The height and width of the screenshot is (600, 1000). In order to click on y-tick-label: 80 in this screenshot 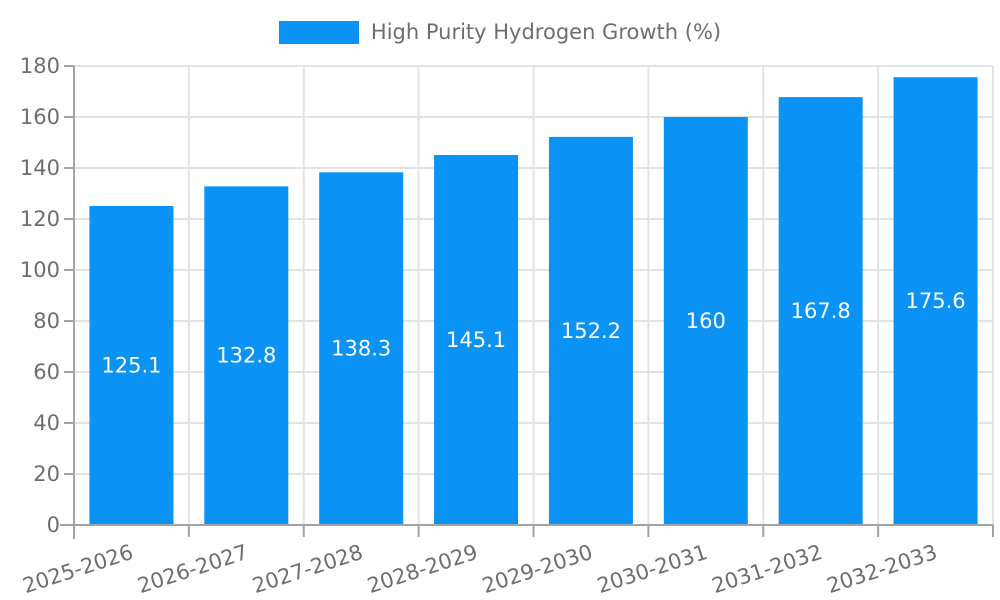, I will do `click(46, 321)`.